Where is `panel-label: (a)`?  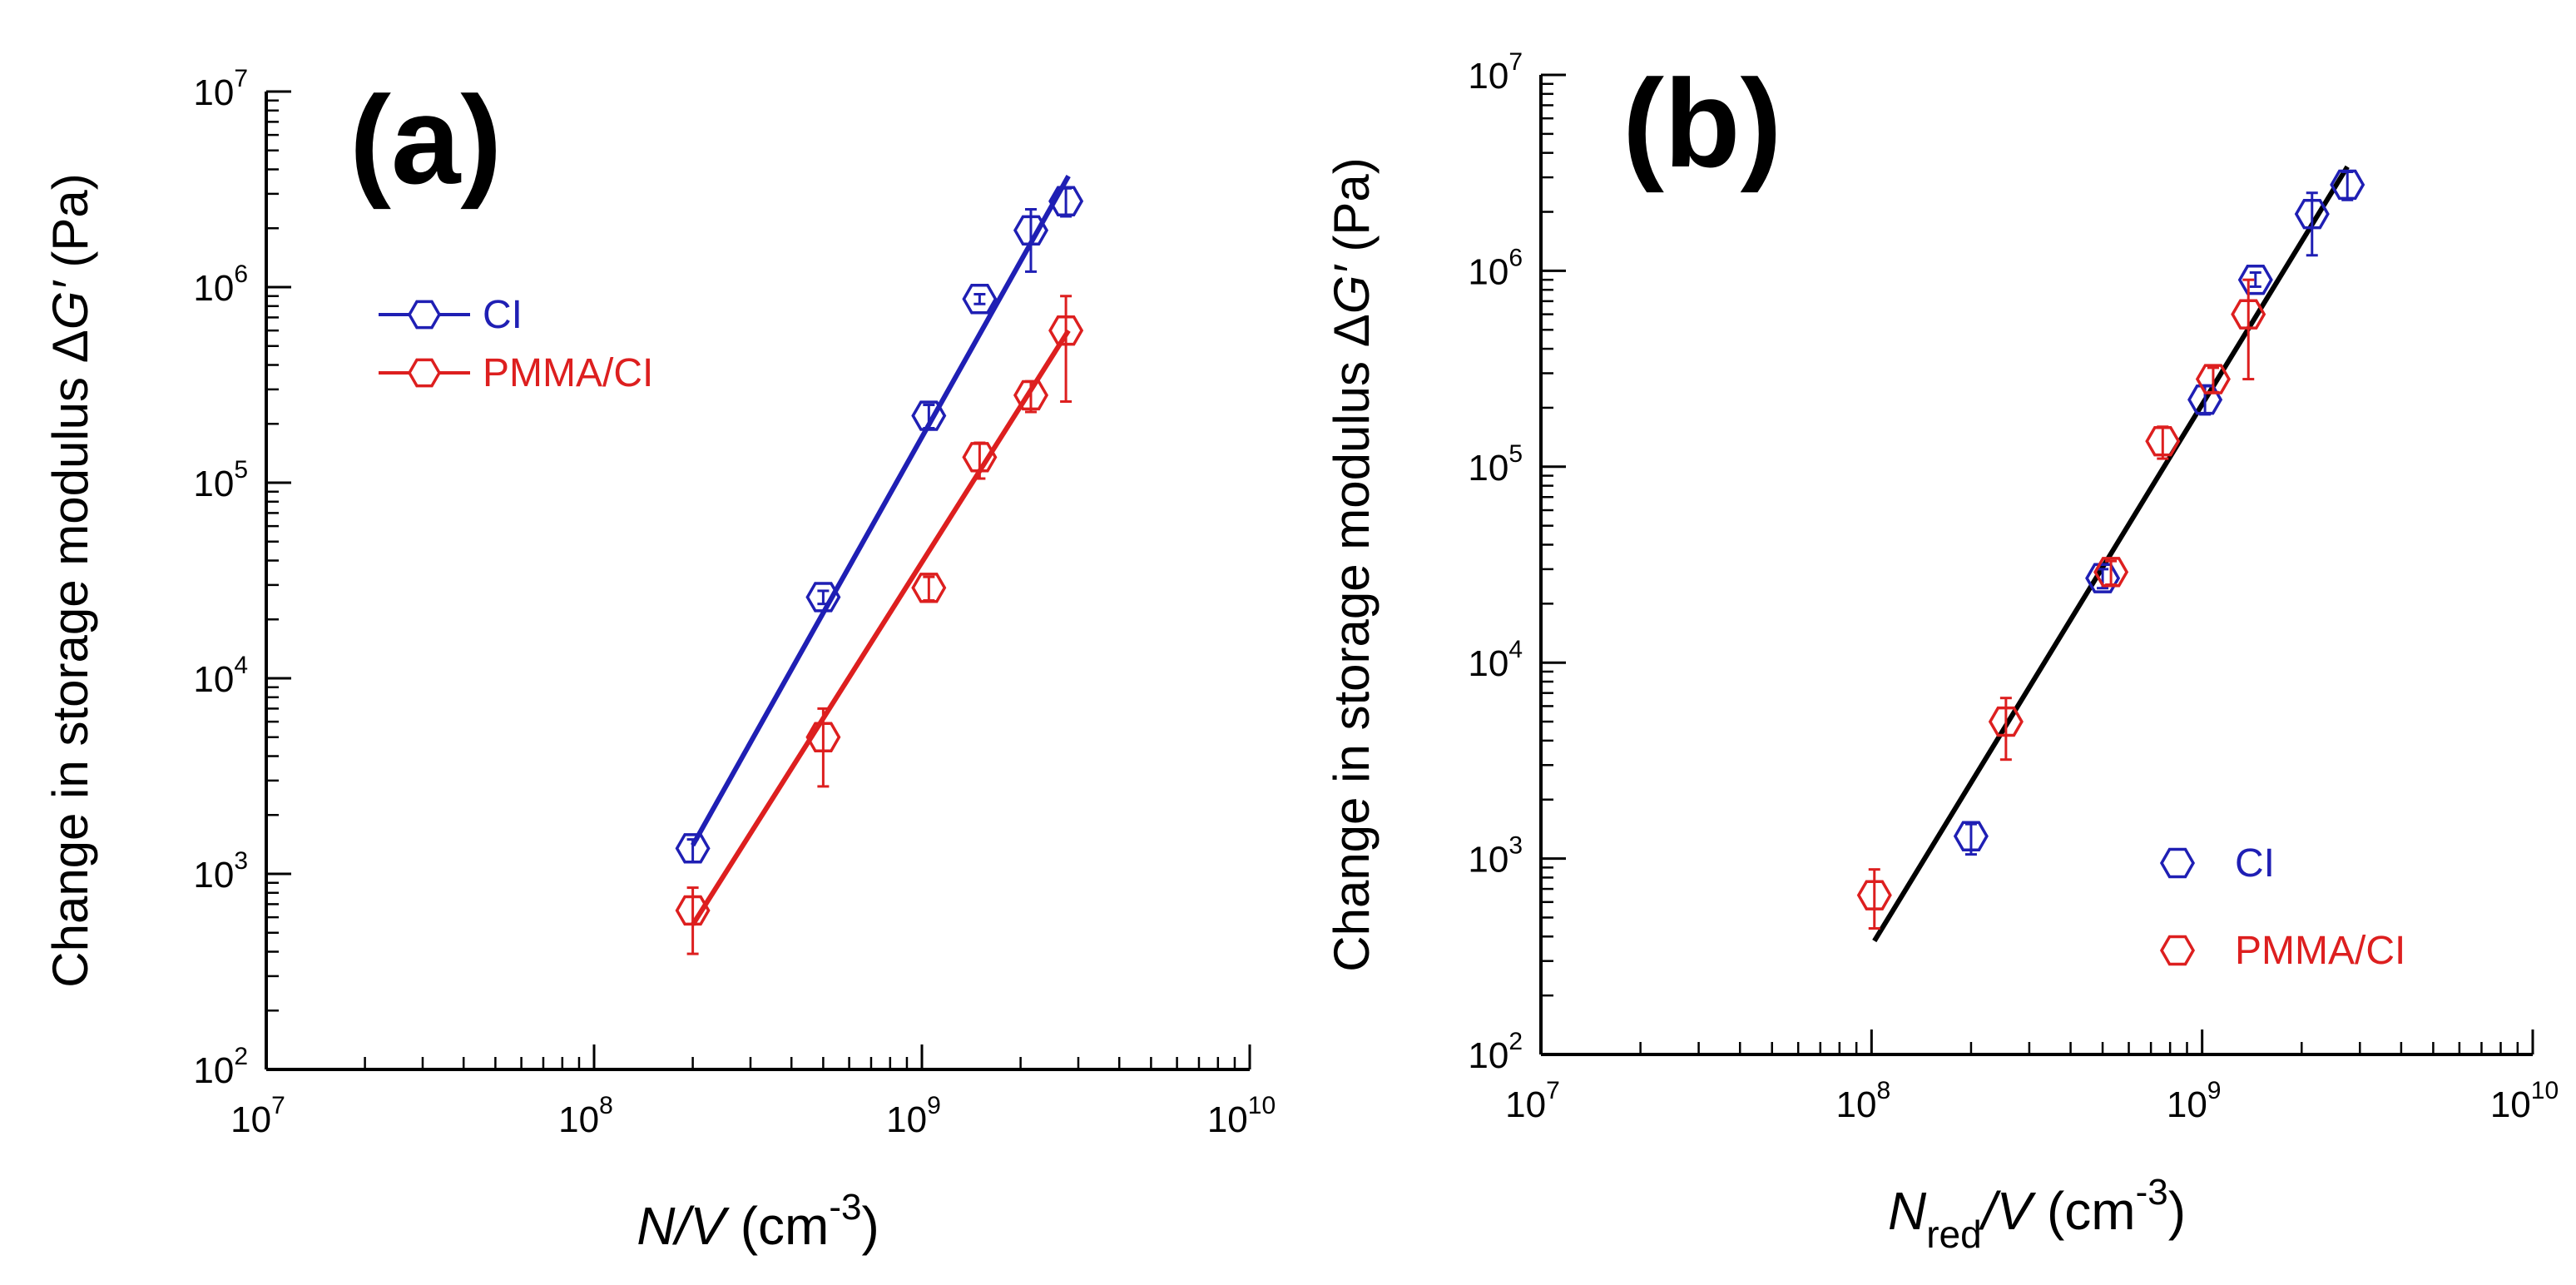 panel-label: (a) is located at coordinates (425, 140).